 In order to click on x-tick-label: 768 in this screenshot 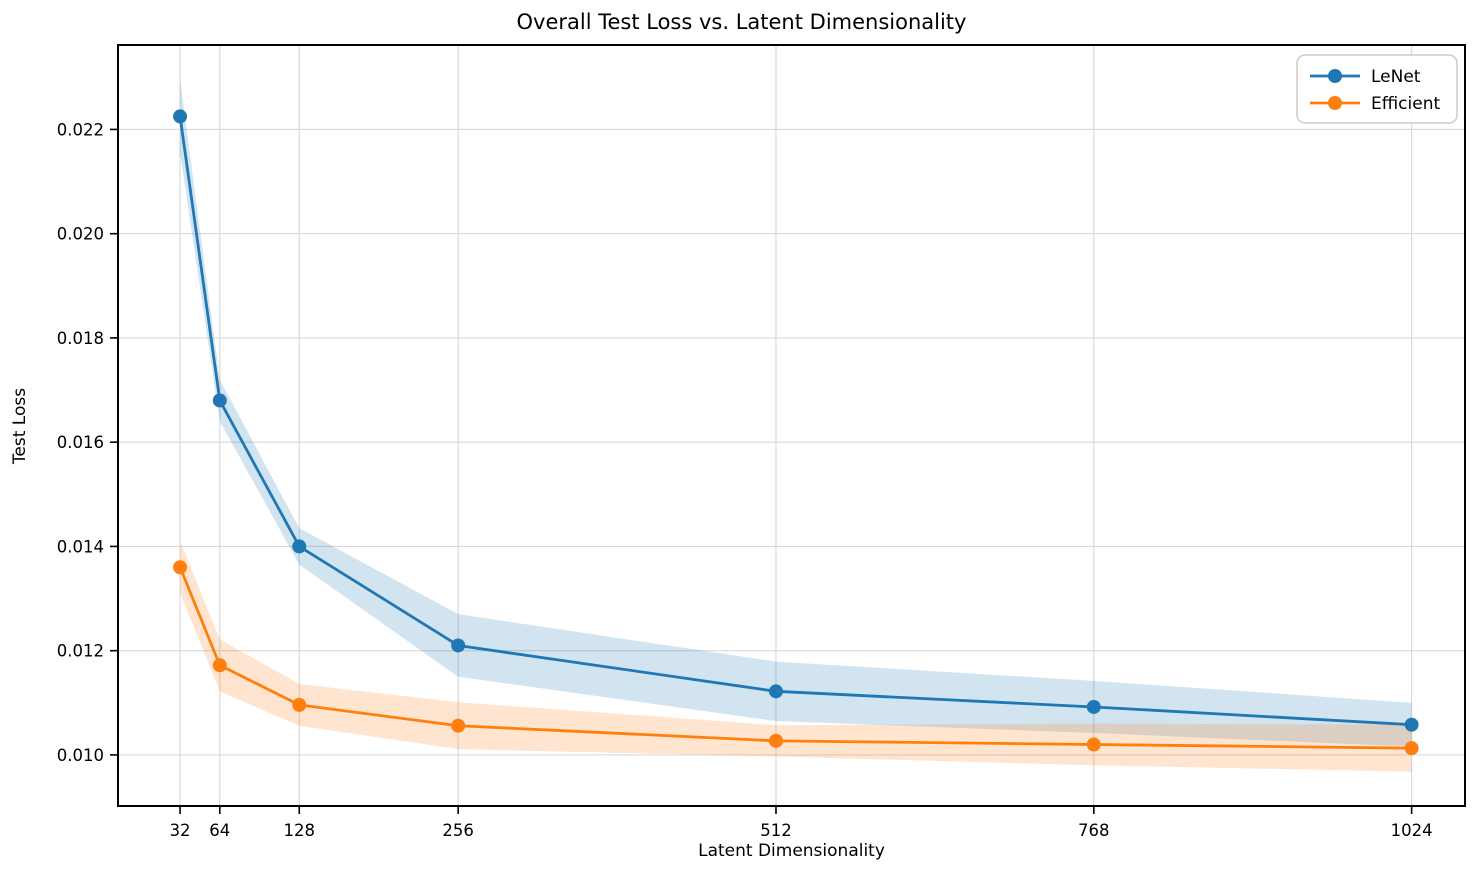, I will do `click(1094, 830)`.